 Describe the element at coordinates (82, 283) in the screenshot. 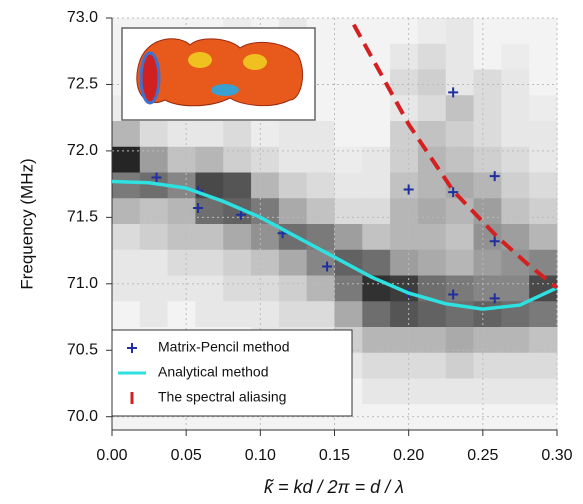

I see `y-tick-label: 71.0` at that location.